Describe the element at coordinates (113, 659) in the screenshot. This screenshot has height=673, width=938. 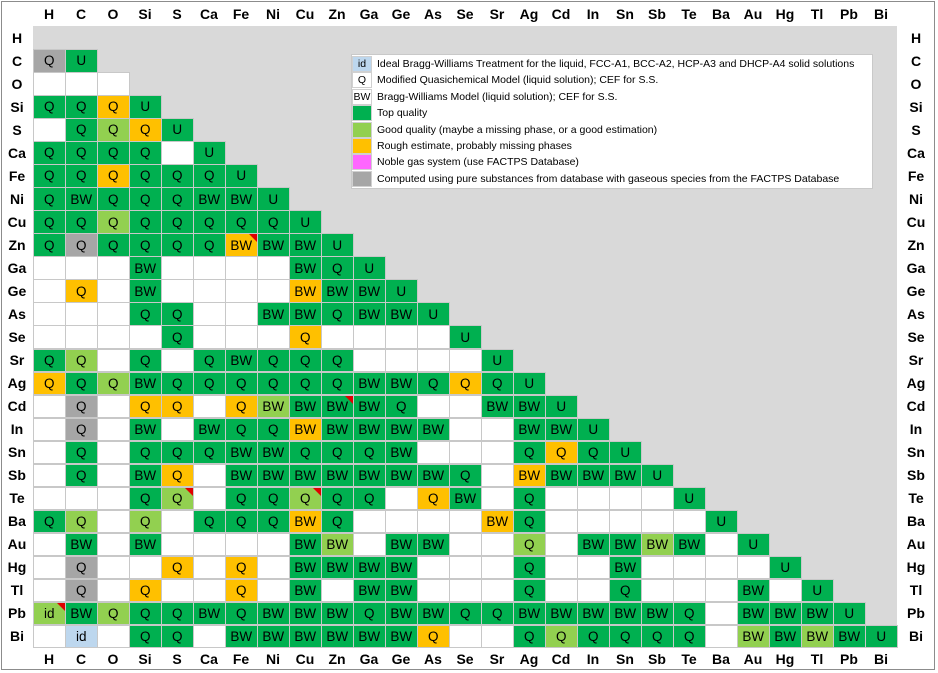
I see `column-header-bottom: O` at that location.